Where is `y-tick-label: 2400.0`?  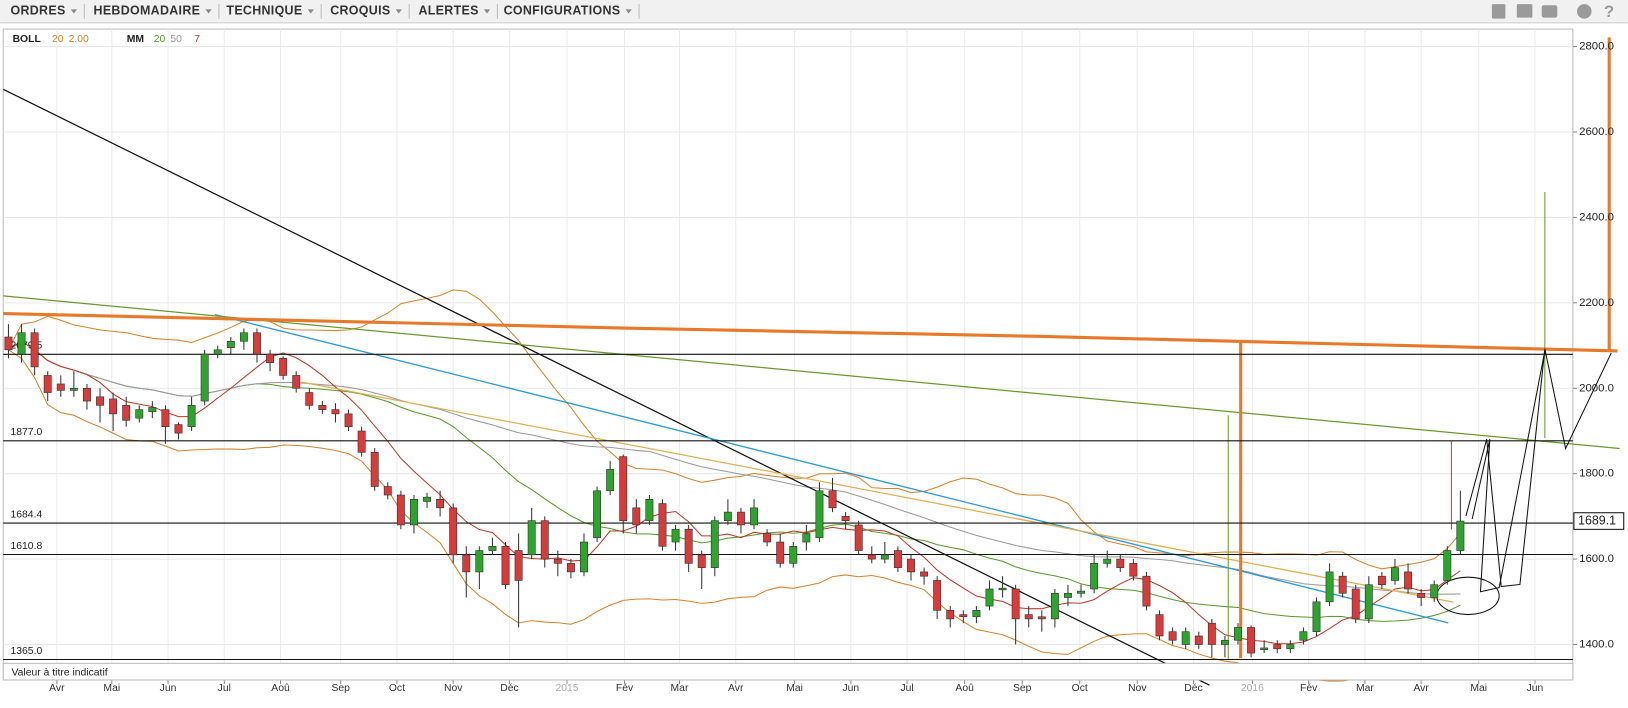 y-tick-label: 2400.0 is located at coordinates (1596, 217).